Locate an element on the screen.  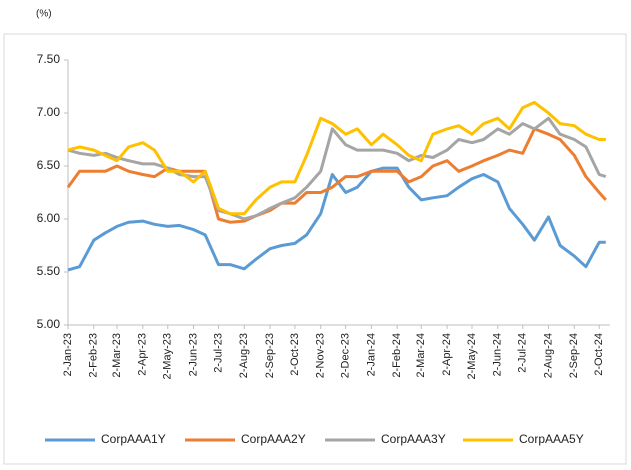
x-tick-label: 2-Jun-24 is located at coordinates (498, 354).